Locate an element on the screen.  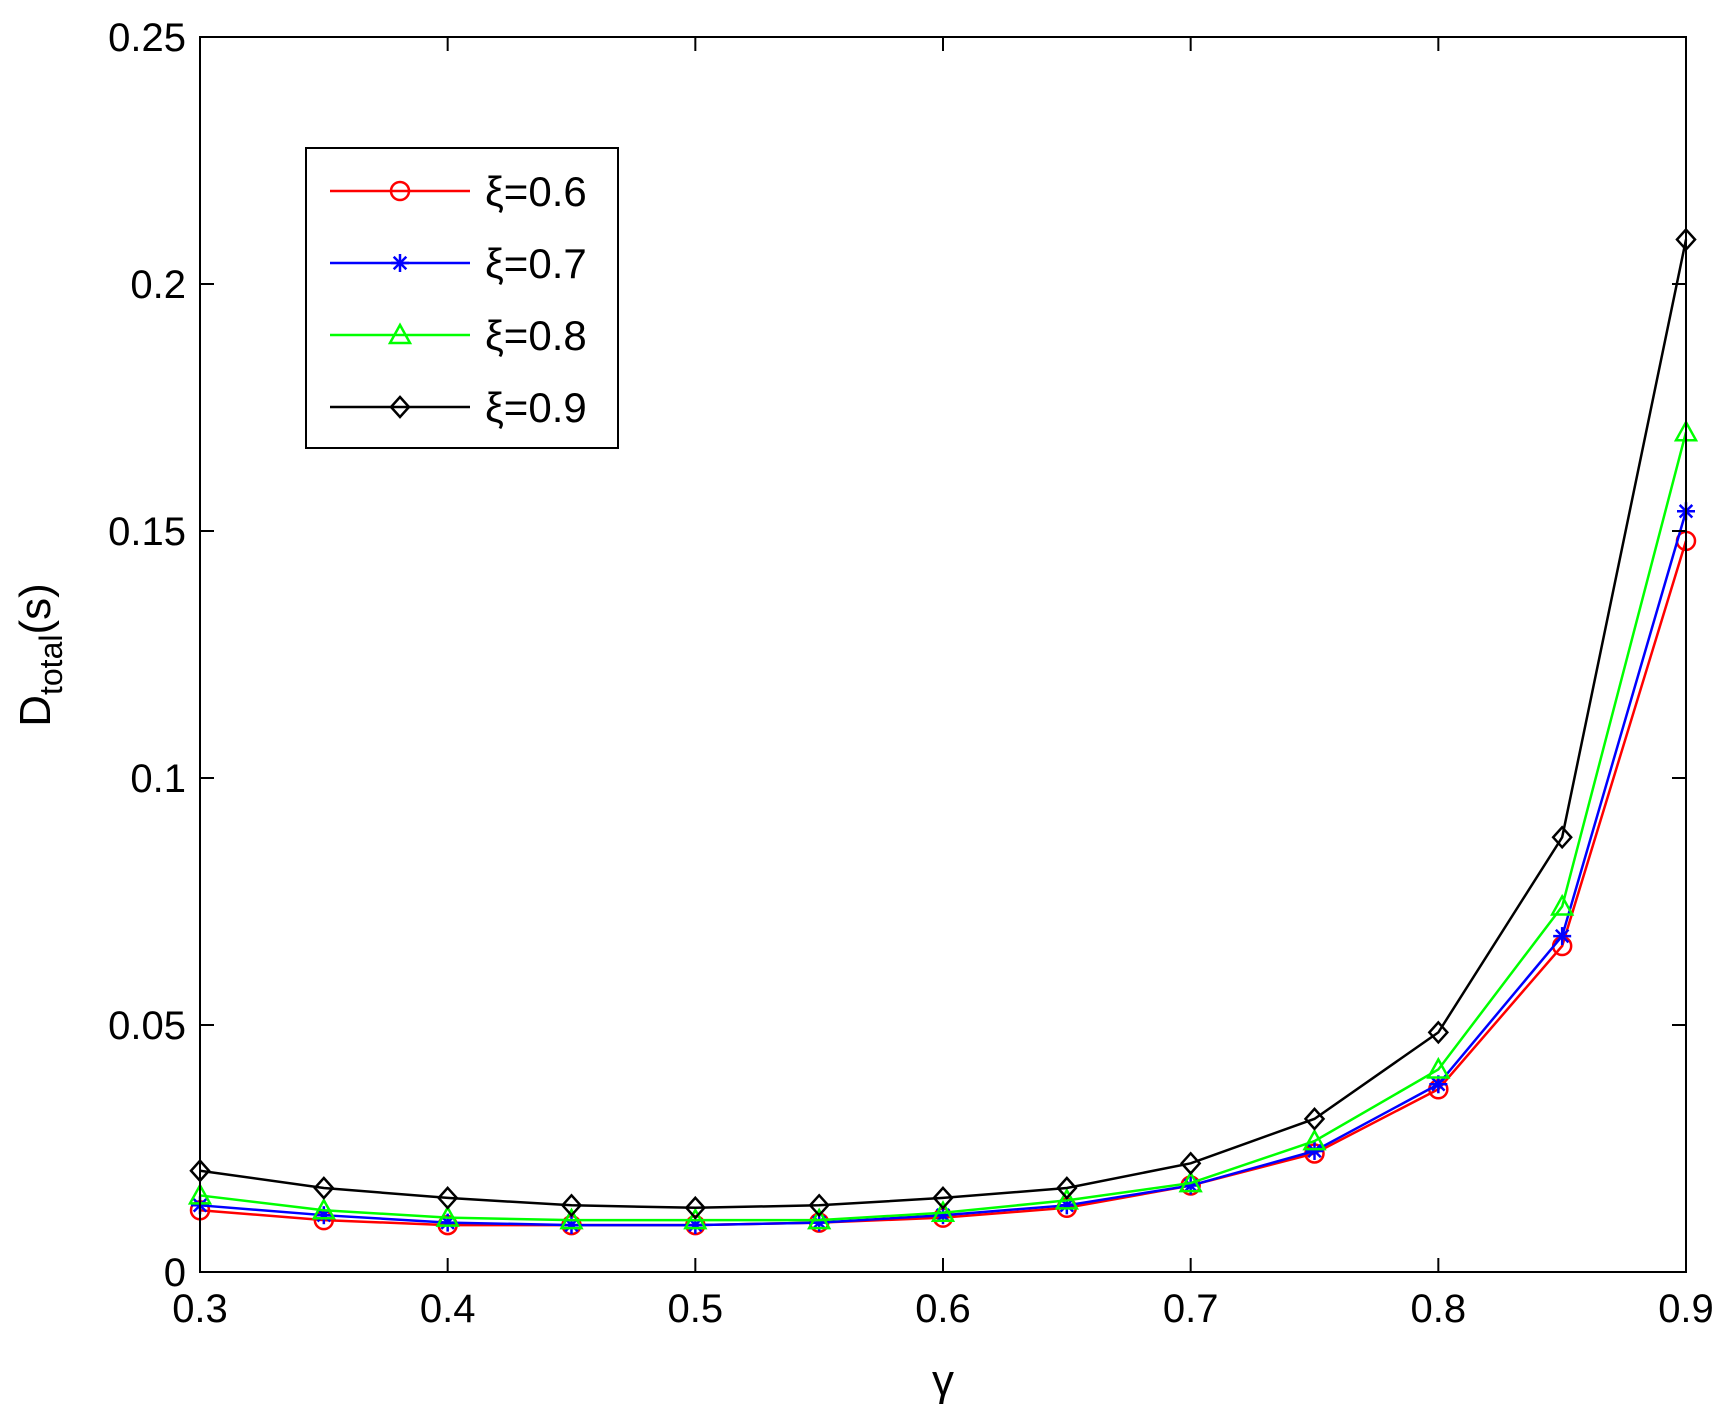
x-tick-label: 0.3 is located at coordinates (200, 1309).